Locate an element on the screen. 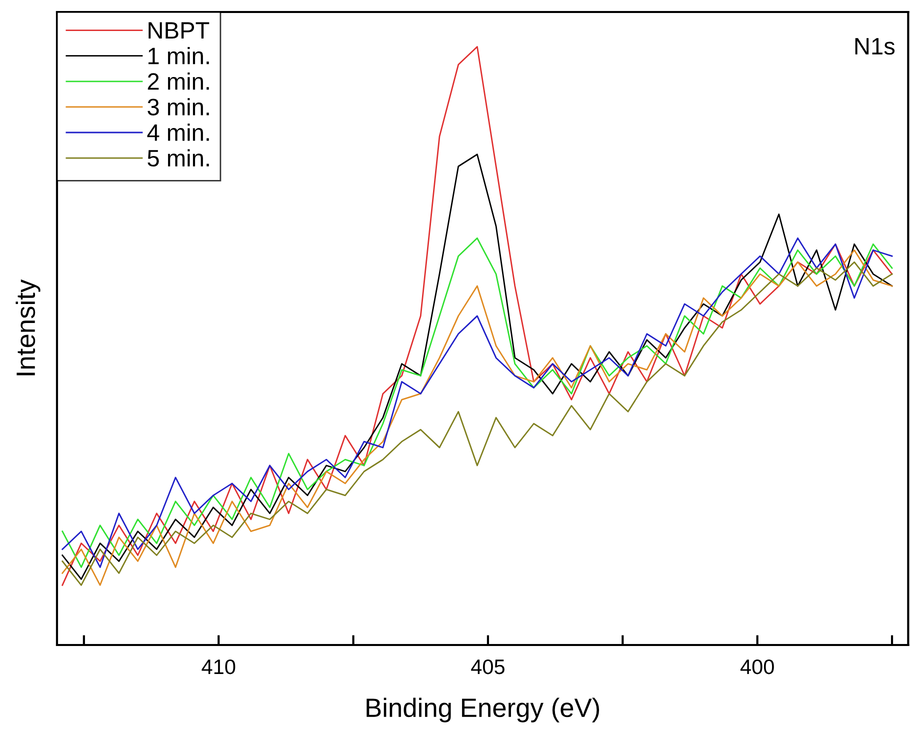 This screenshot has width=910, height=751. annotation: N1s is located at coordinates (875, 46).